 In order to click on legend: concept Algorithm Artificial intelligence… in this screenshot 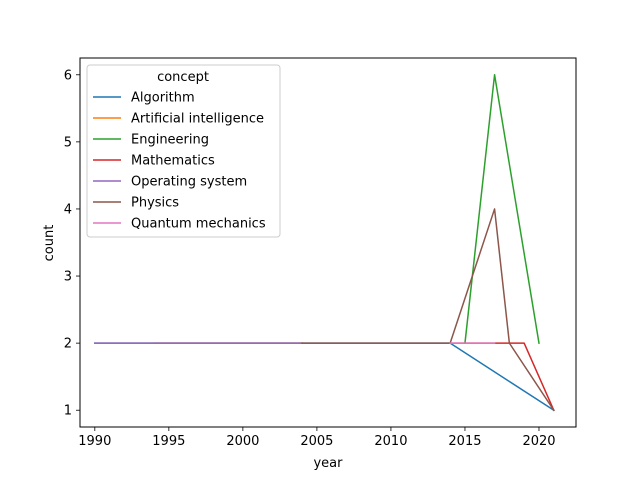, I will do `click(183, 151)`.